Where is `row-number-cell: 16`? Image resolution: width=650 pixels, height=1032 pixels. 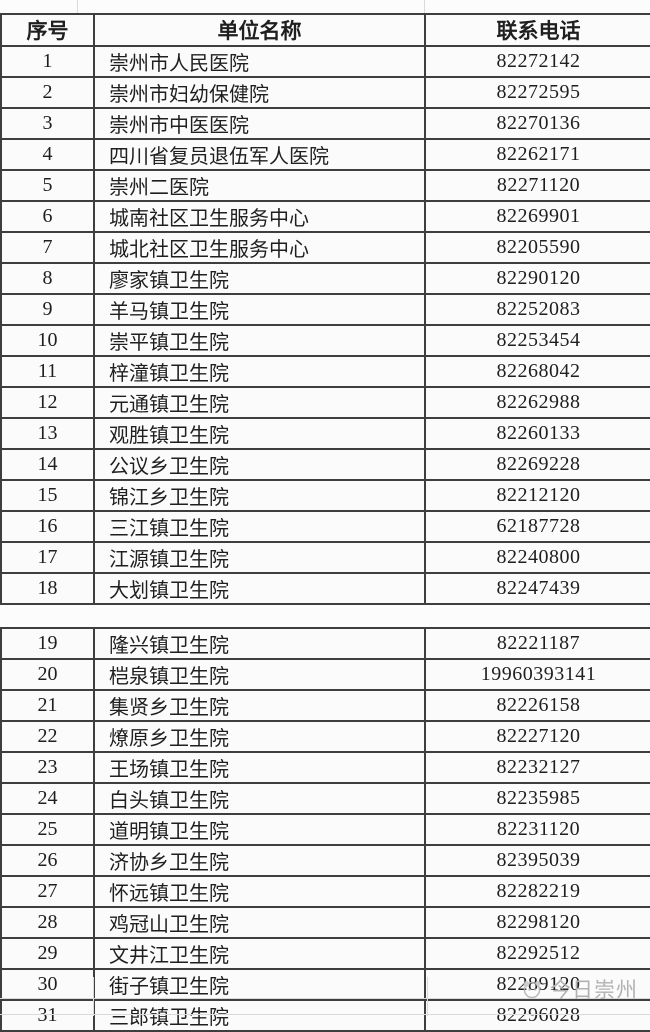
row-number-cell: 16 is located at coordinates (47, 526).